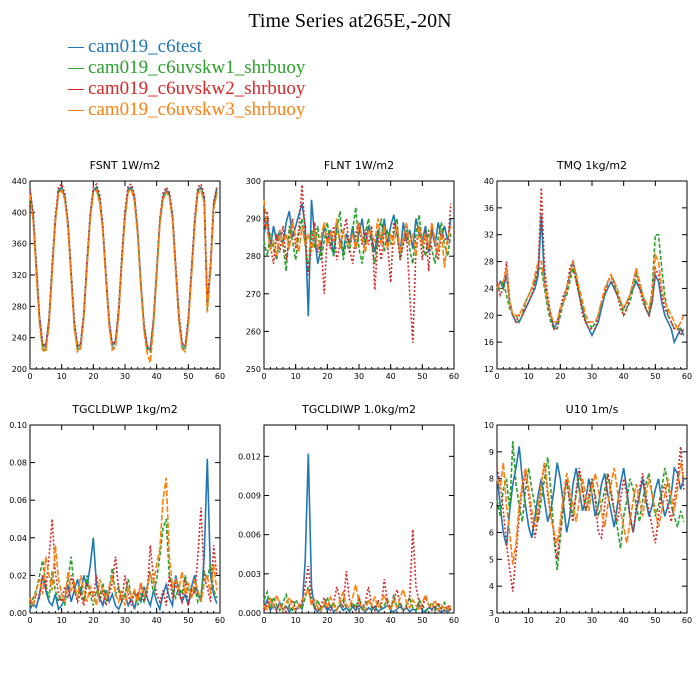 The height and width of the screenshot is (700, 700). I want to click on y-tick-label: 28, so click(489, 262).